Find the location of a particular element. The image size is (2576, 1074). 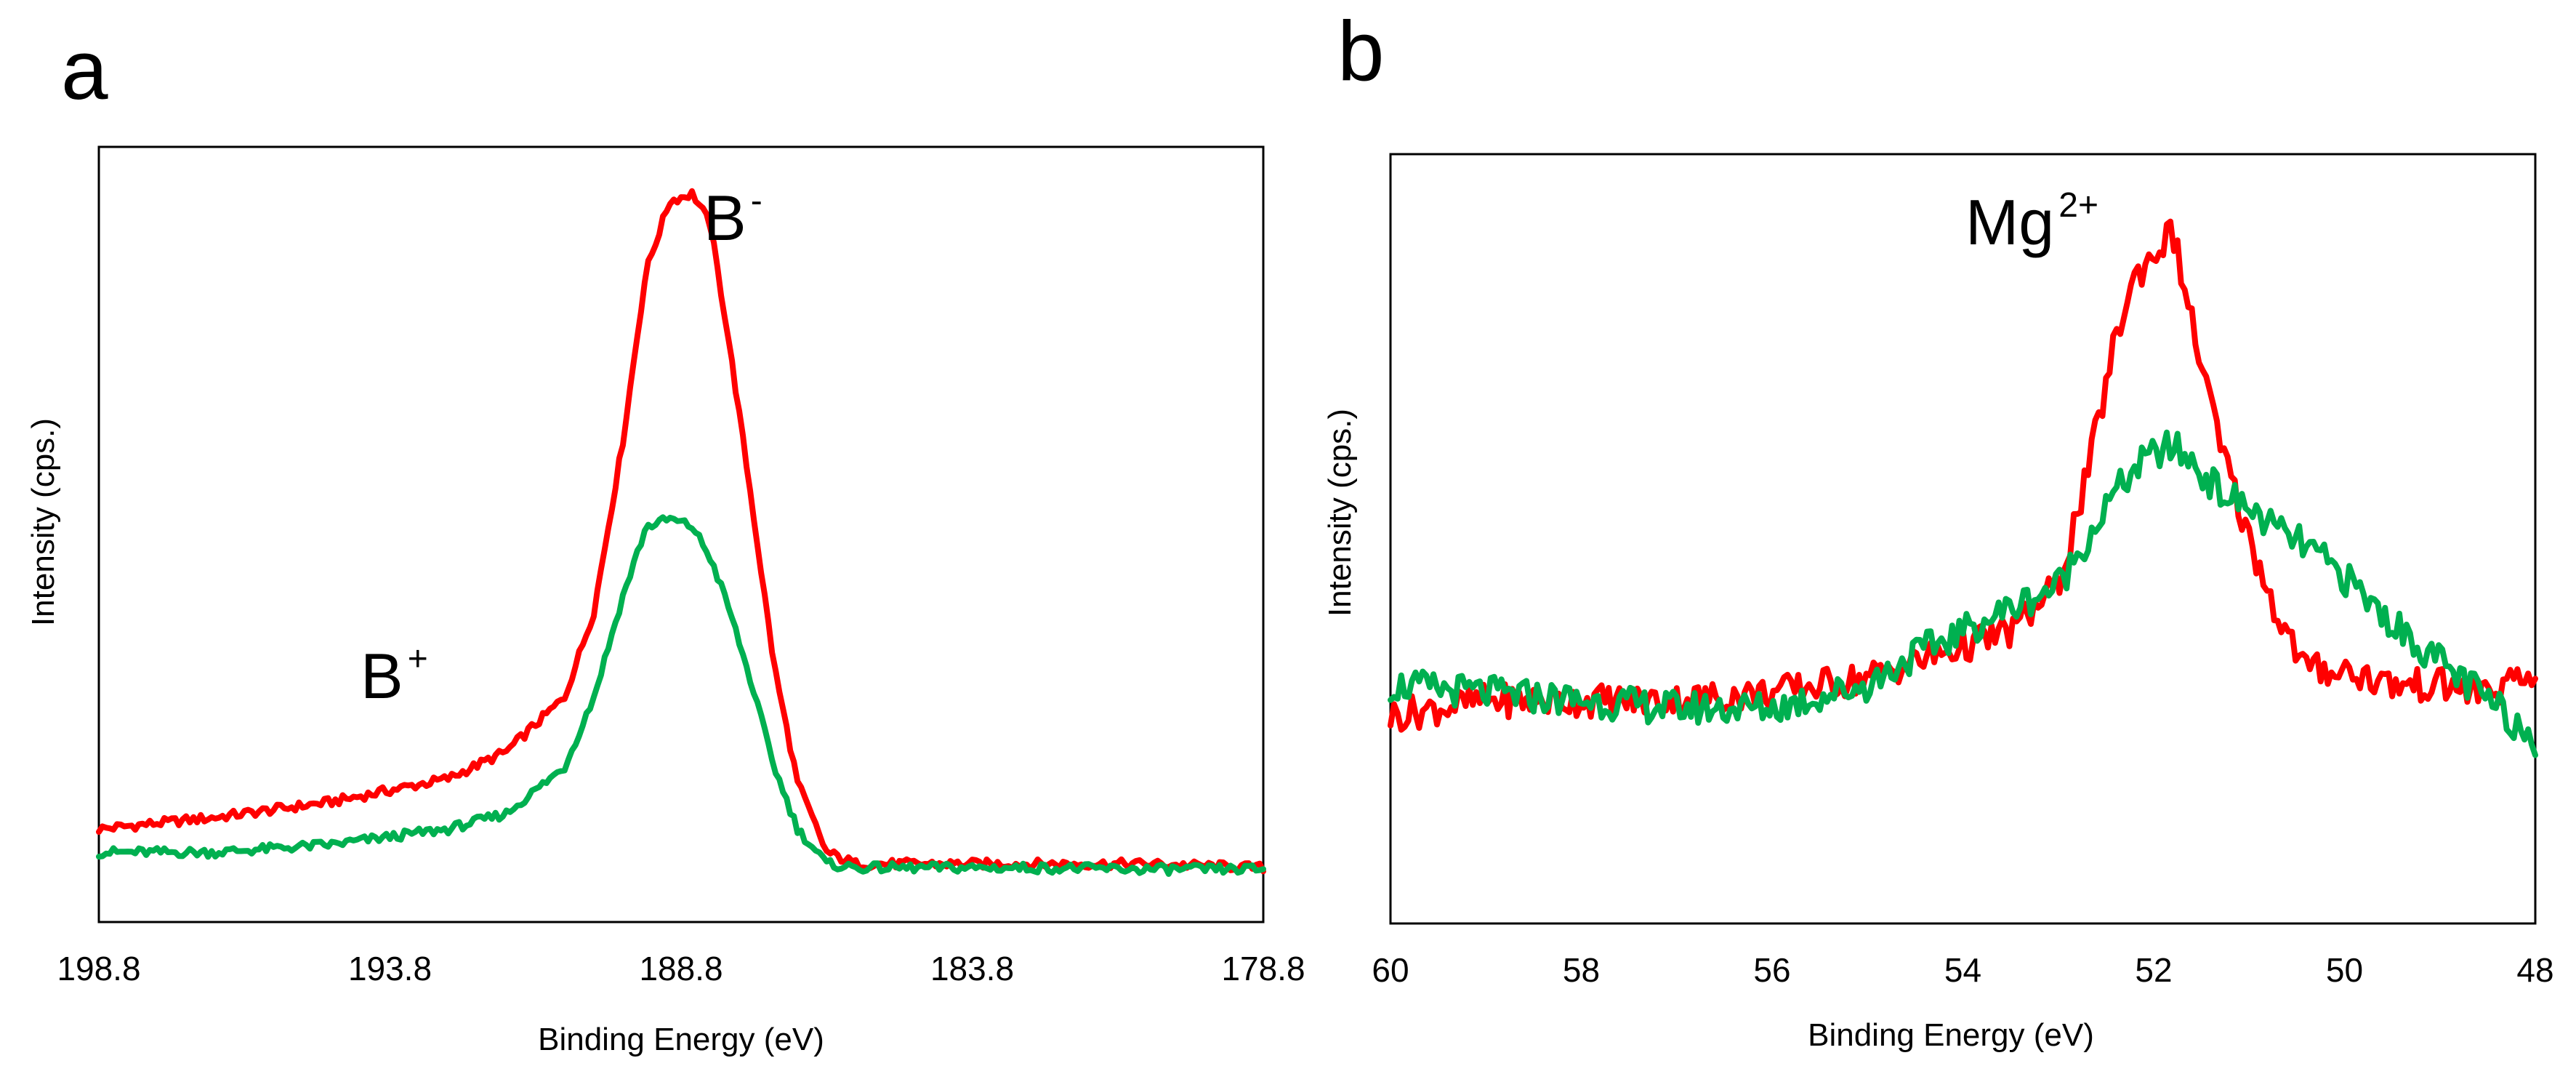

annotation-base: Mg is located at coordinates (2009, 222).